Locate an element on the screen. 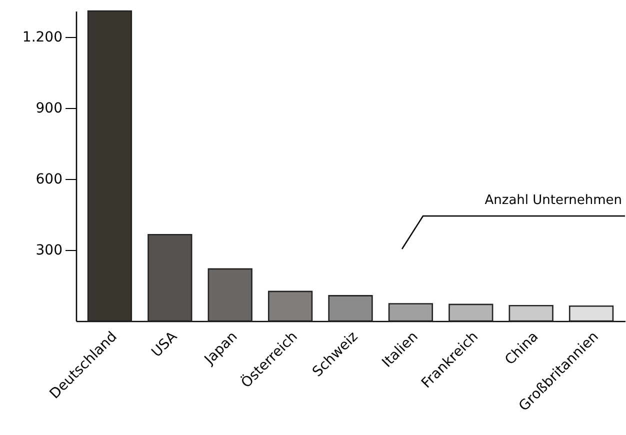  annotation: Anzahl Unternehmen is located at coordinates (553, 200).